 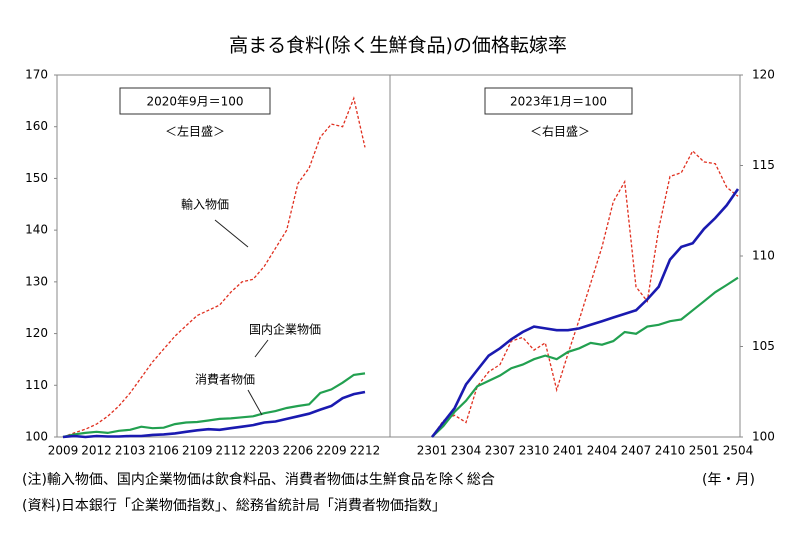 What do you see at coordinates (285, 329) in the screenshot?
I see `series-label: 国内企業物価` at bounding box center [285, 329].